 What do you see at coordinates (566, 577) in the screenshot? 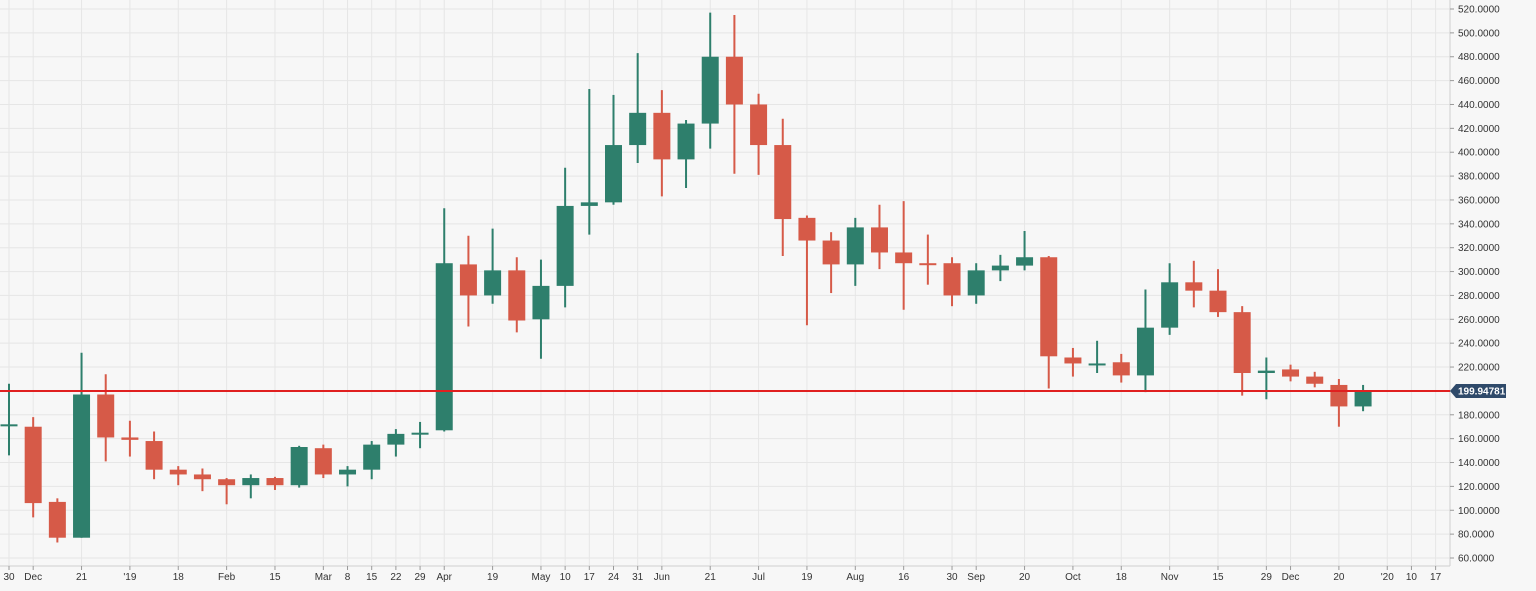
I see `x-tick-label: 10` at bounding box center [566, 577].